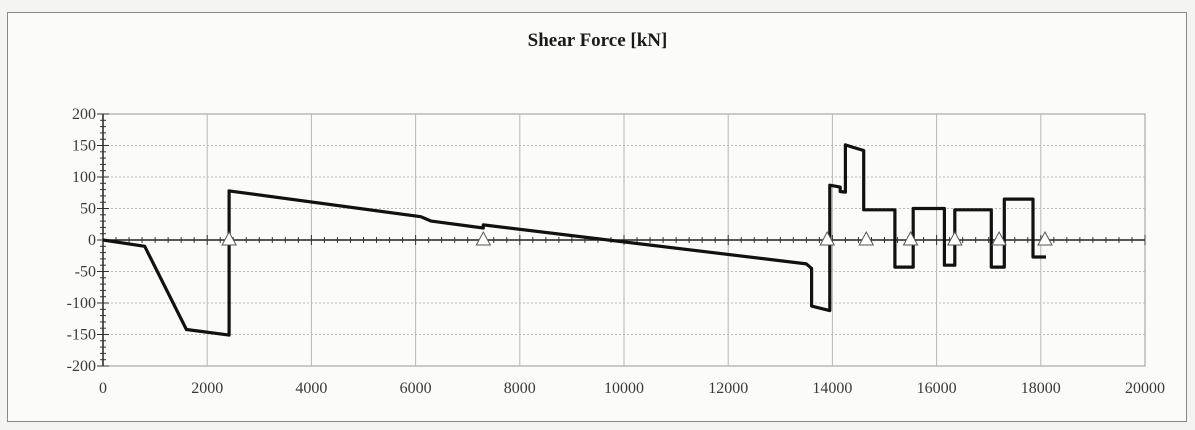 This screenshot has height=430, width=1195. What do you see at coordinates (832, 388) in the screenshot?
I see `x-tick-label: 14000` at bounding box center [832, 388].